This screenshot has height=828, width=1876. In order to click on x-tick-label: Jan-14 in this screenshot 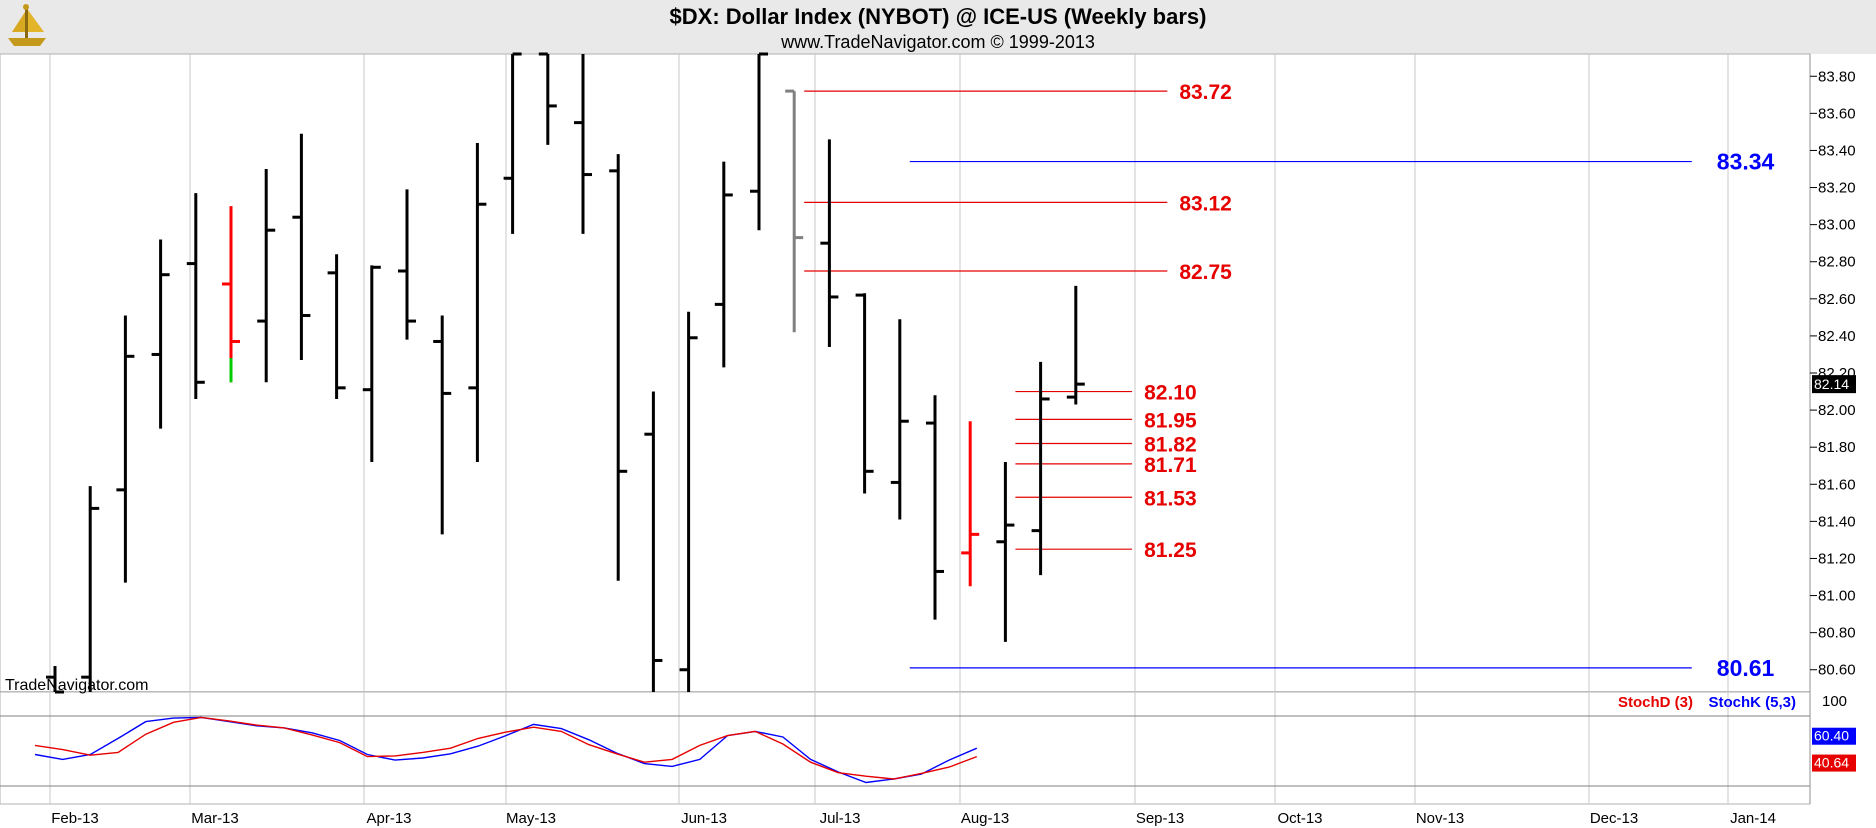, I will do `click(1753, 818)`.